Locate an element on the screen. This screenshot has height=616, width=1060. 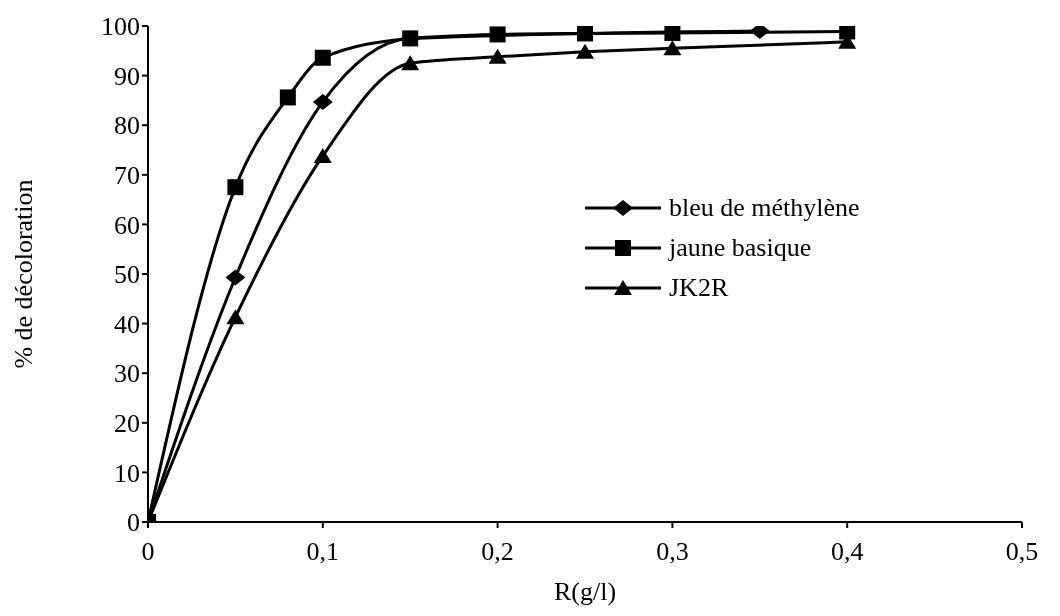
y-tick-label: 0 is located at coordinates (133, 523).